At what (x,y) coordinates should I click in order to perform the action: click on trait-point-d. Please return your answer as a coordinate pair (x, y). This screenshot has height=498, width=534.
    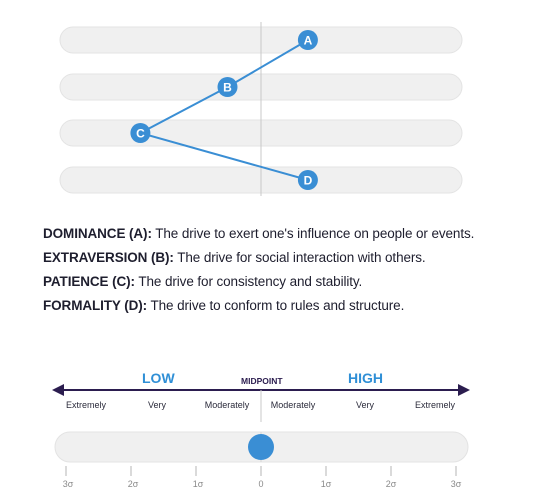
    Looking at the image, I should click on (307, 180).